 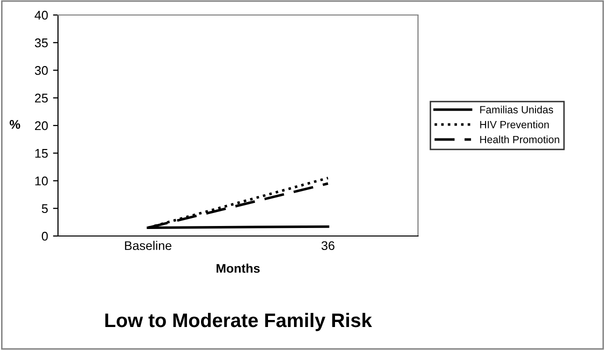 I want to click on legend-label: HIV Prevention, so click(x=514, y=124).